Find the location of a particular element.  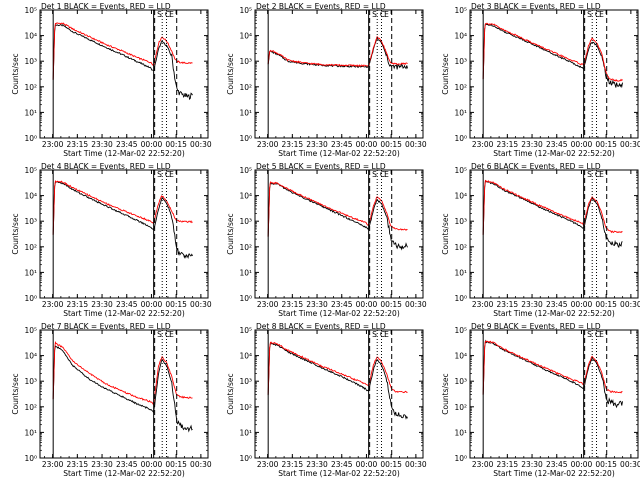

chart-title: Det 4 BLACK = Events, RED = LLD is located at coordinates (106, 166).